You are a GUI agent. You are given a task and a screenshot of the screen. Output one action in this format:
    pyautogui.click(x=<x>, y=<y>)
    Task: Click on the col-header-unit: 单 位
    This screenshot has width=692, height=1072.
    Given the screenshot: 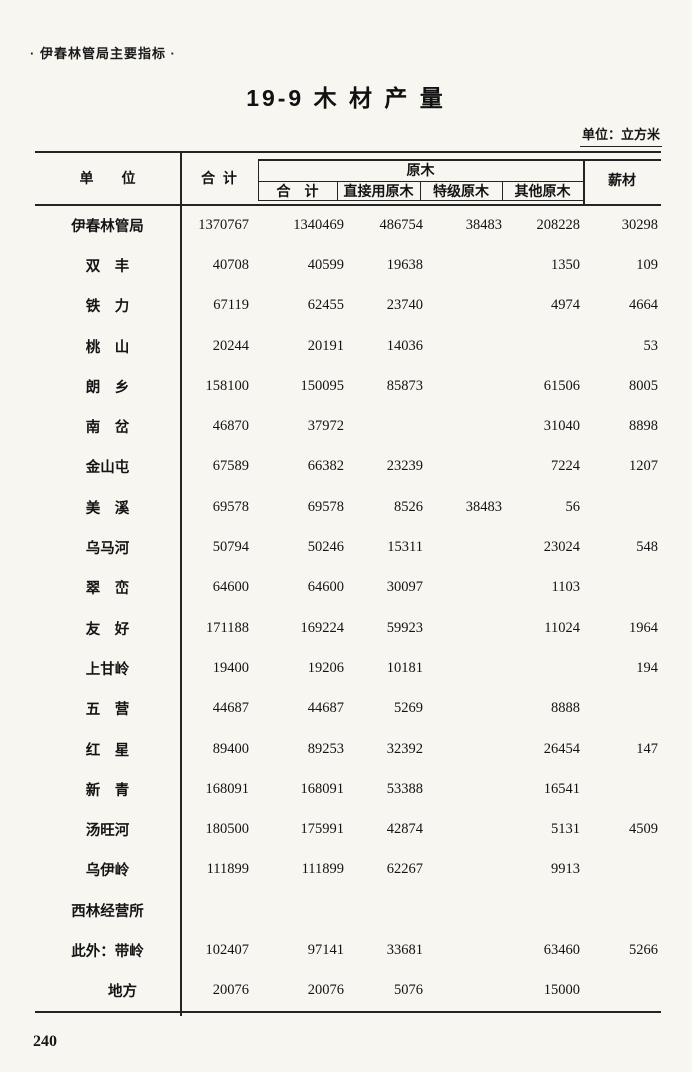 What is the action you would take?
    pyautogui.click(x=107, y=178)
    